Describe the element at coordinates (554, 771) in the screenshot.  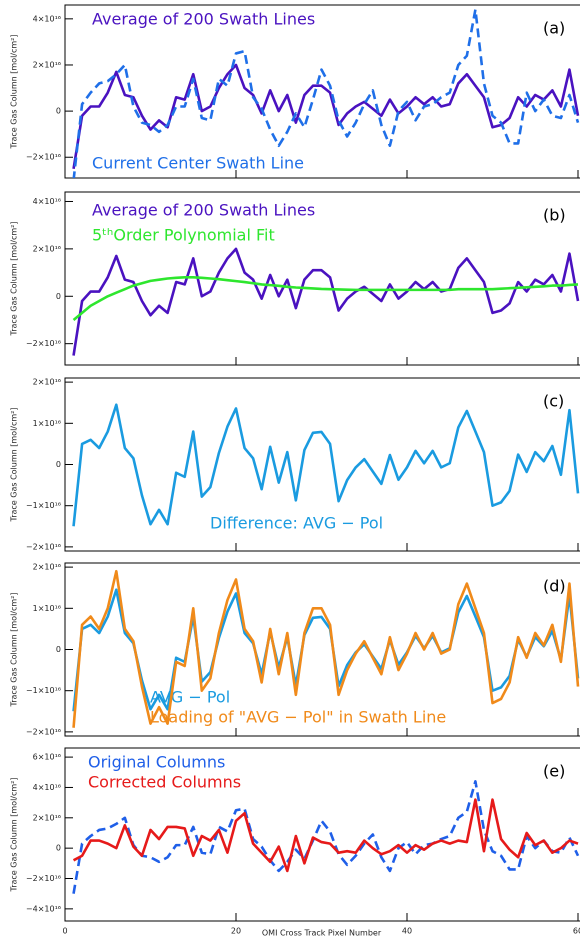
I see `panel-label: (e)` at that location.